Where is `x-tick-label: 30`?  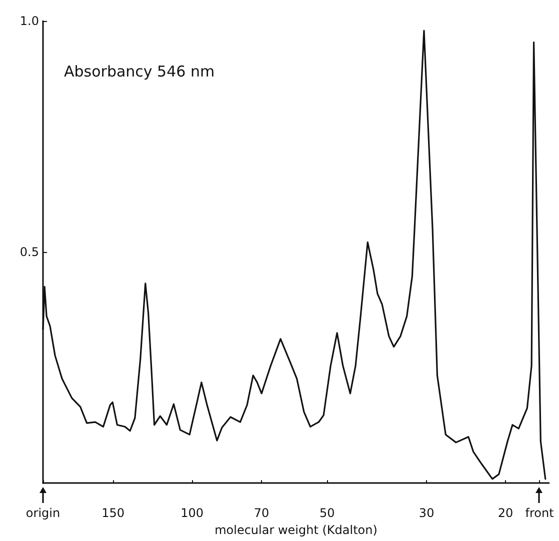
x-tick-label: 30 is located at coordinates (426, 513).